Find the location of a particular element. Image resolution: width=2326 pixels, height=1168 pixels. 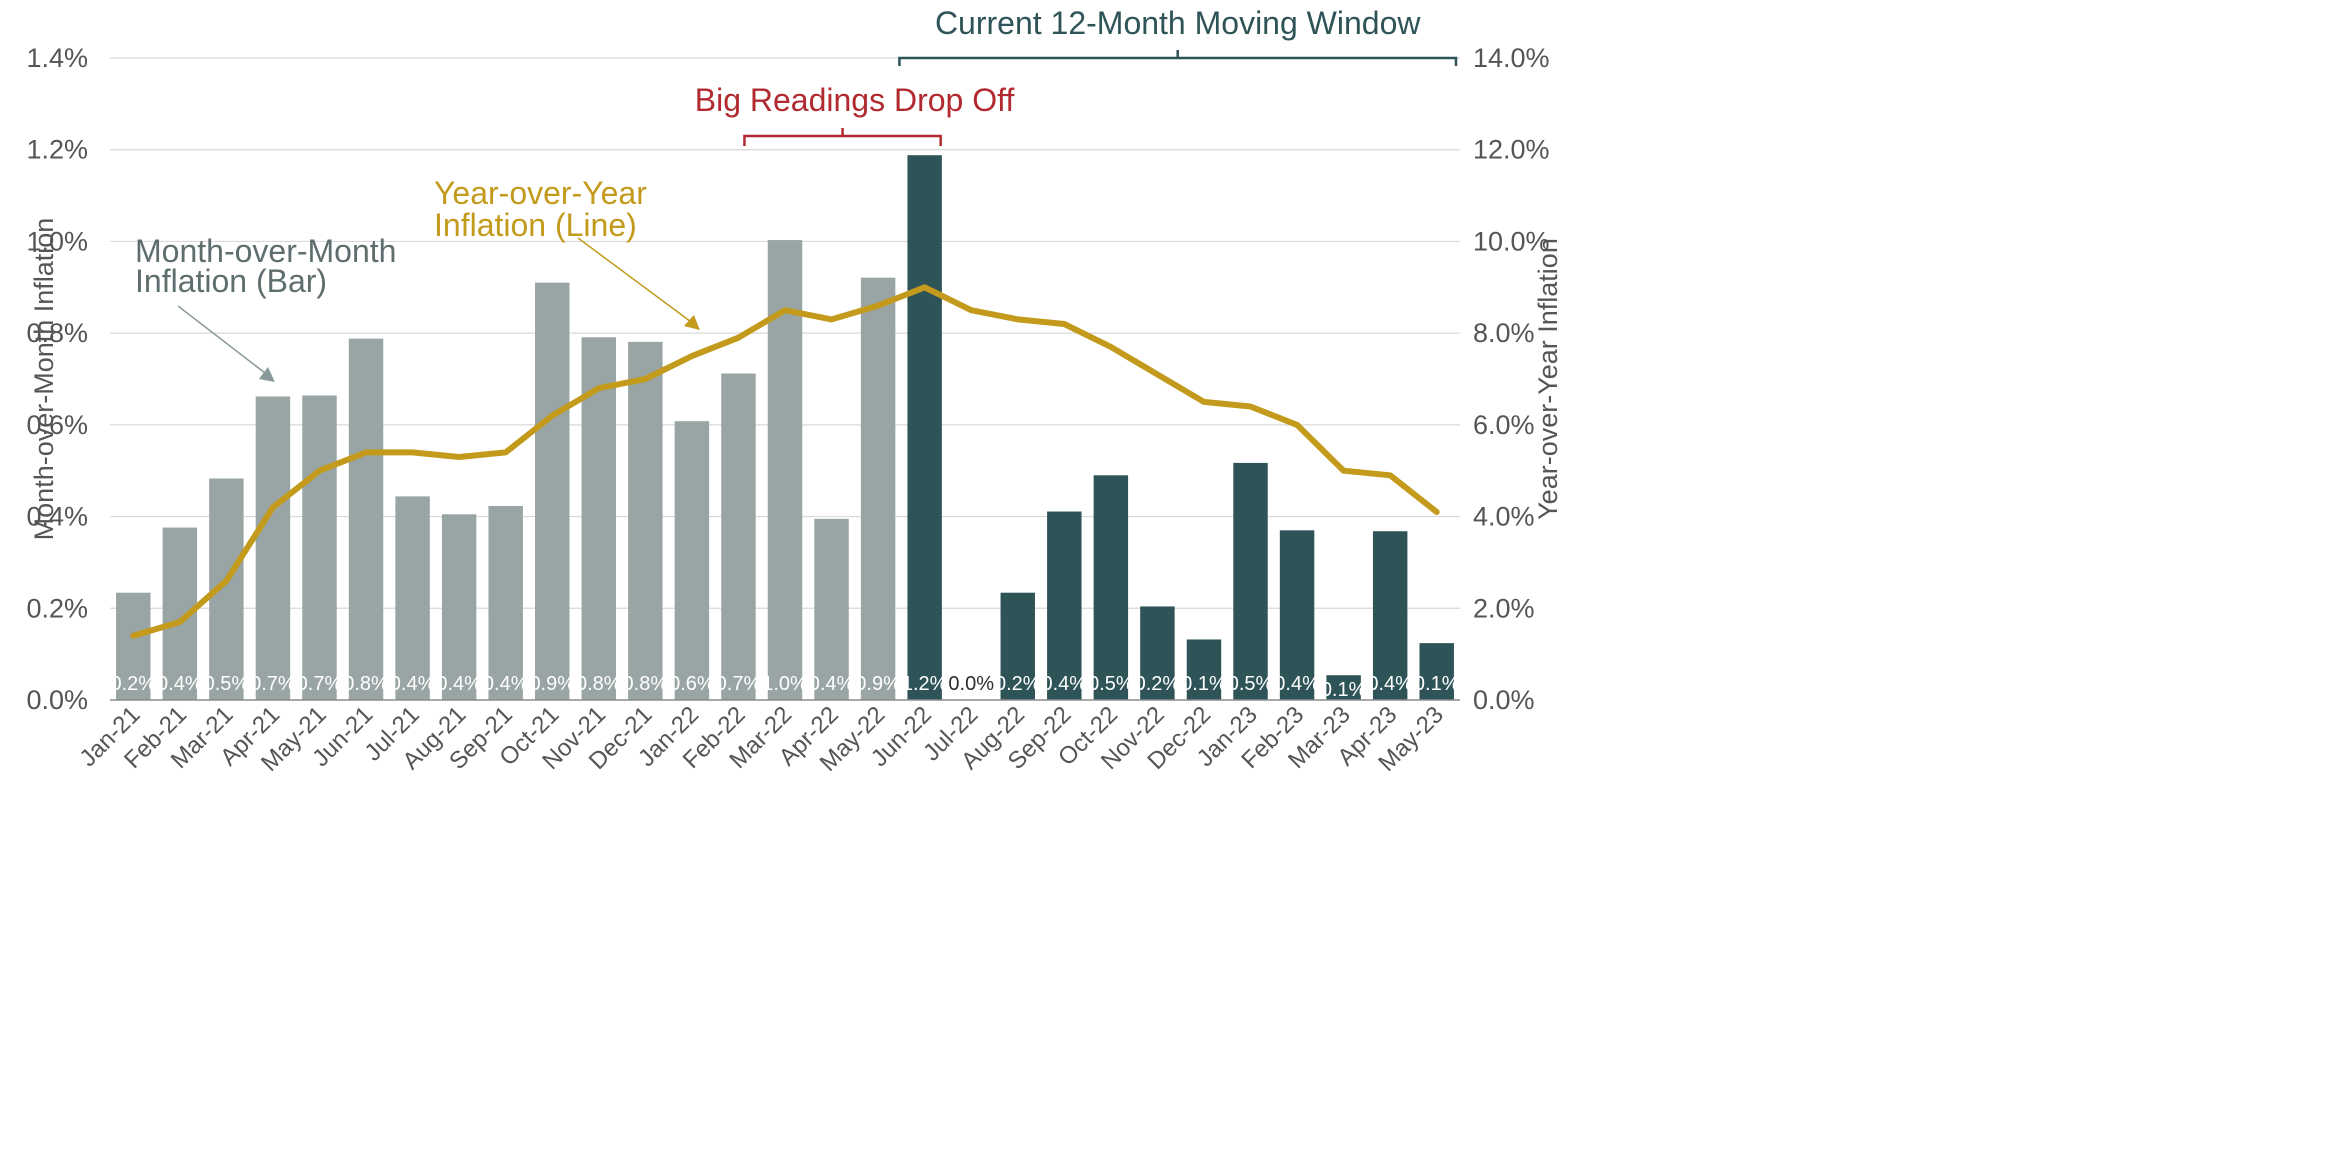

bar-data-label: 1.2% is located at coordinates (925, 684).